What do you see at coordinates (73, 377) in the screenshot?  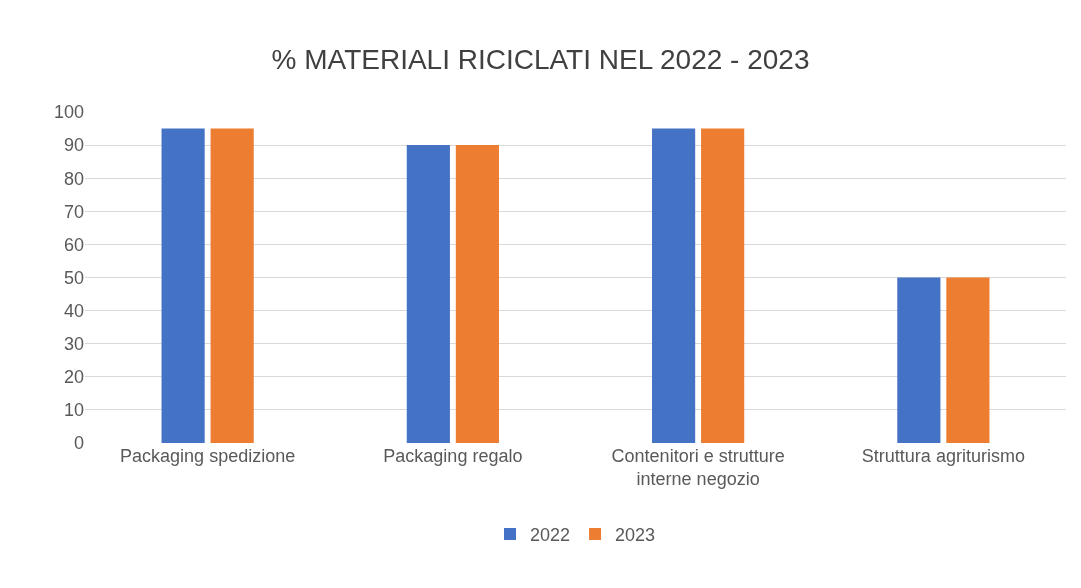 I see `y-tick-label: 20` at bounding box center [73, 377].